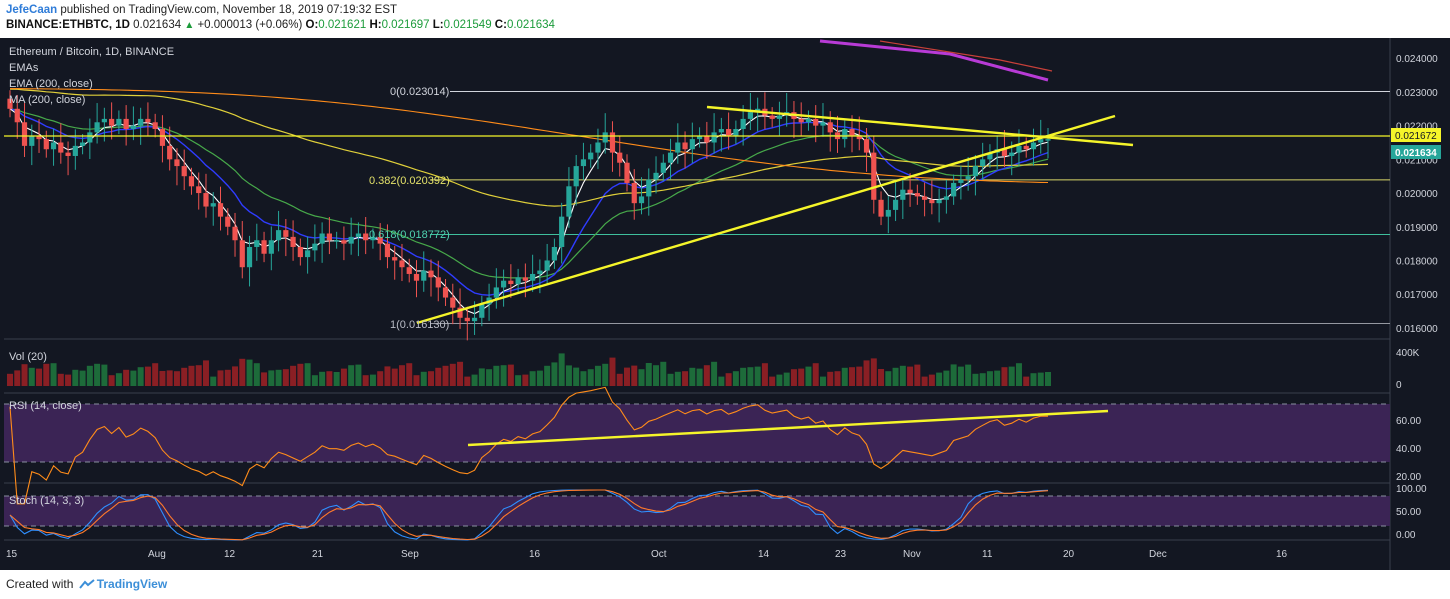 Image resolution: width=1450 pixels, height=599 pixels. Describe the element at coordinates (28, 357) in the screenshot. I see `vol-panel-label: Vol (20)` at that location.